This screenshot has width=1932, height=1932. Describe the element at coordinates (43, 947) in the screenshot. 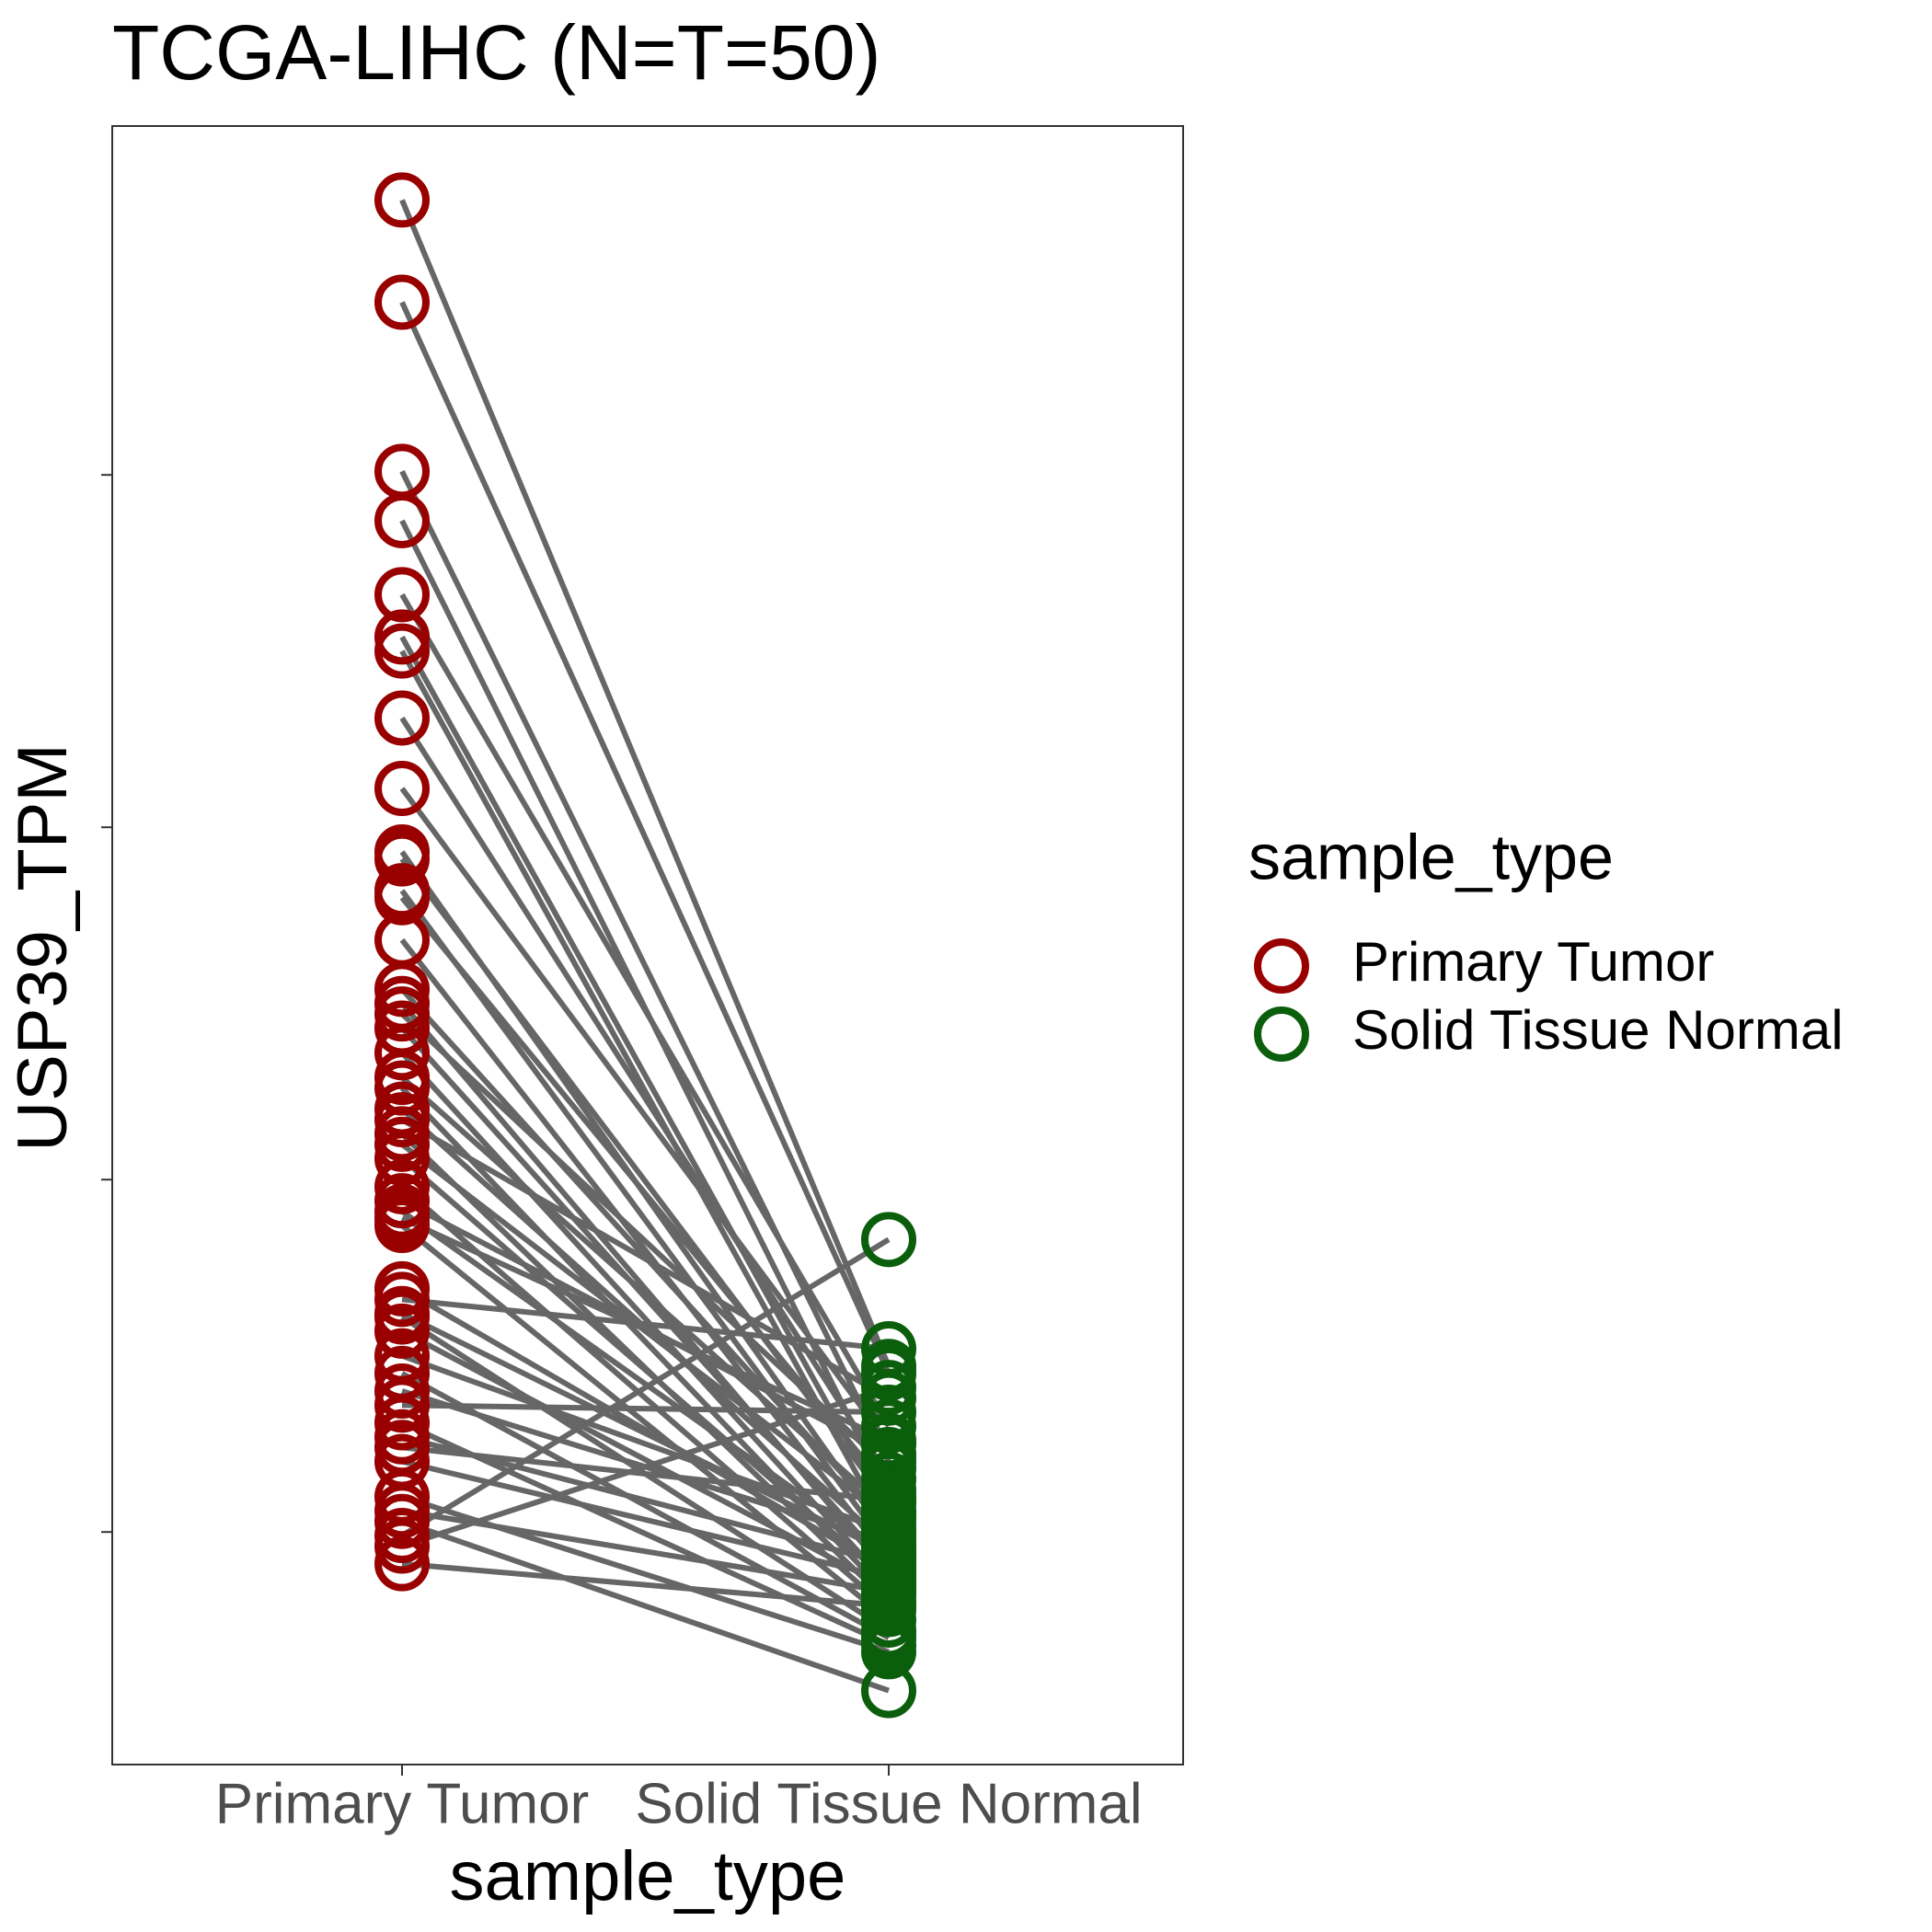

I see `y-axis-label: USP39_TPM` at that location.